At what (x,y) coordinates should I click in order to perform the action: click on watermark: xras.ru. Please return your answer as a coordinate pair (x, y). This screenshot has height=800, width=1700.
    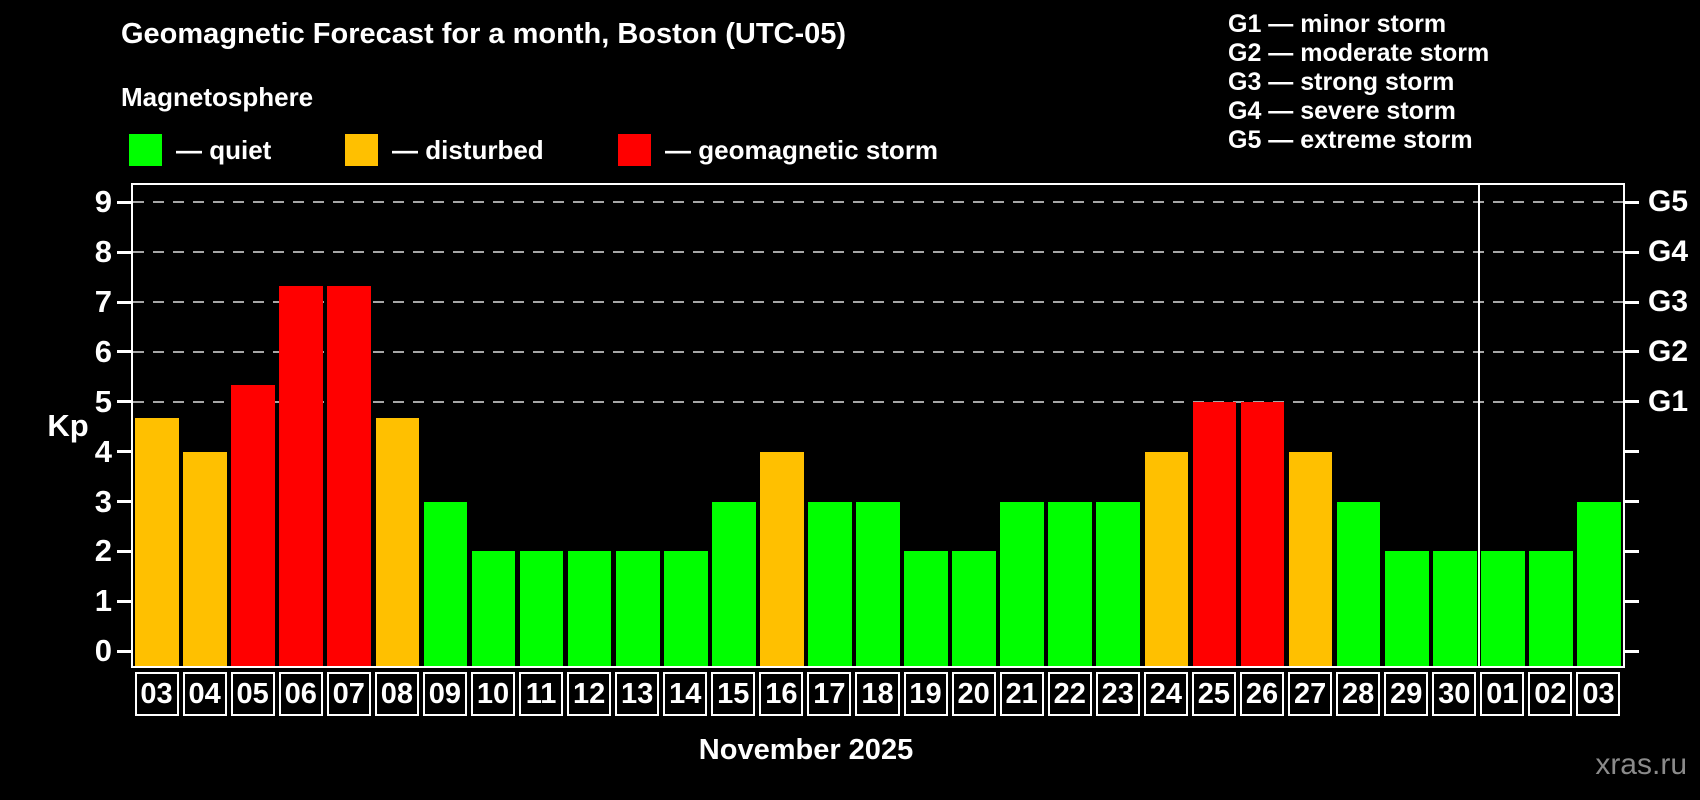
    Looking at the image, I should click on (1641, 764).